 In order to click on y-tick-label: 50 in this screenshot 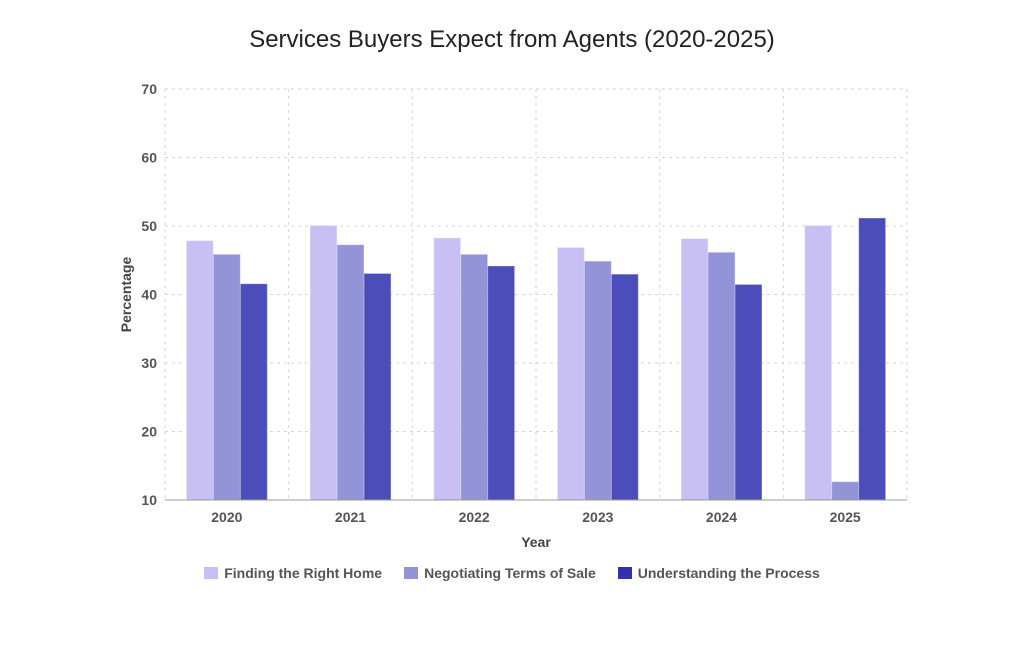, I will do `click(149, 226)`.